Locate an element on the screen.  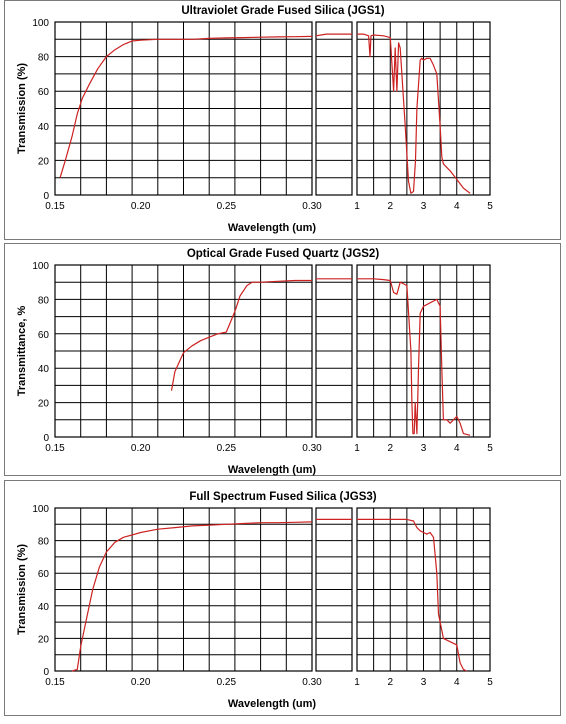
chart-title: Ultraviolet Grade Fused Silica (JGS1) is located at coordinates (282, 11).